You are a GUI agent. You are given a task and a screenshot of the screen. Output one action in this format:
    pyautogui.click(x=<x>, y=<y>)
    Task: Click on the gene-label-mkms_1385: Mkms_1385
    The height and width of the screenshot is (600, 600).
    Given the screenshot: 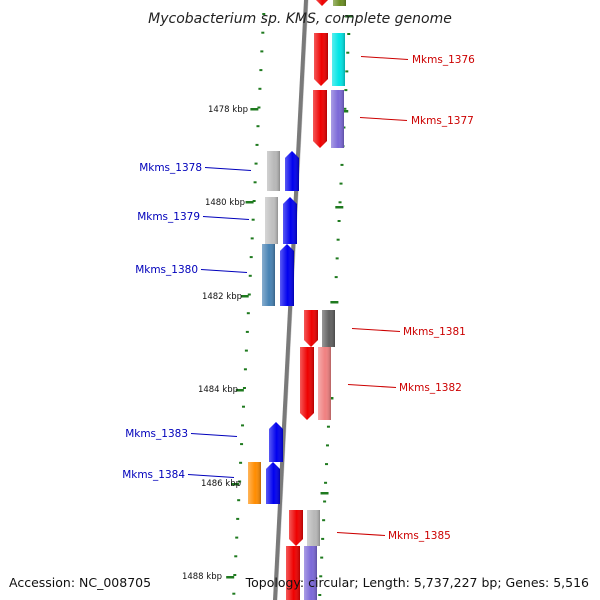 What is the action you would take?
    pyautogui.click(x=419, y=536)
    